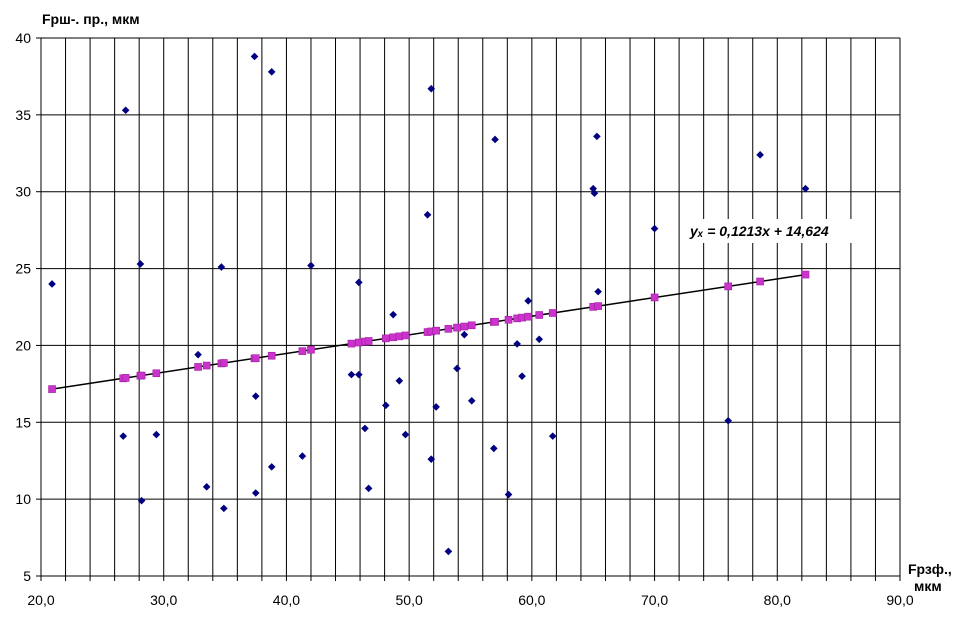 The height and width of the screenshot is (623, 978). I want to click on y-tick-label: 25, so click(23, 269).